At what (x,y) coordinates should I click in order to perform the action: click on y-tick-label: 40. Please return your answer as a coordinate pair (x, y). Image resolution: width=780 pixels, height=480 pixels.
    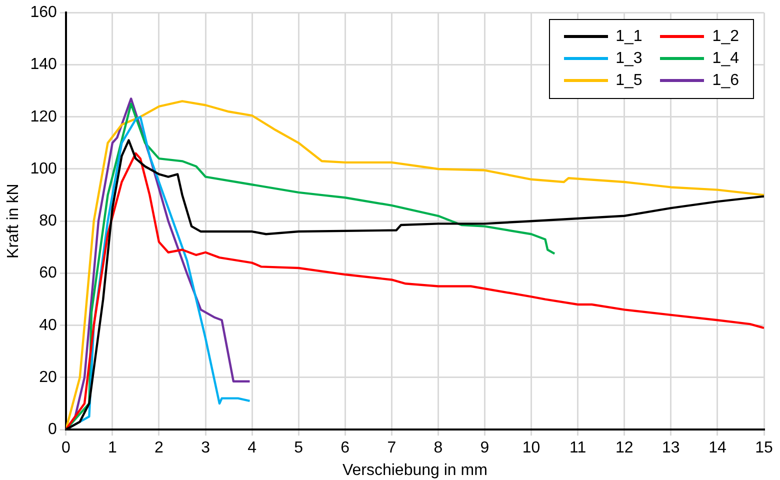
    Looking at the image, I should click on (48, 325).